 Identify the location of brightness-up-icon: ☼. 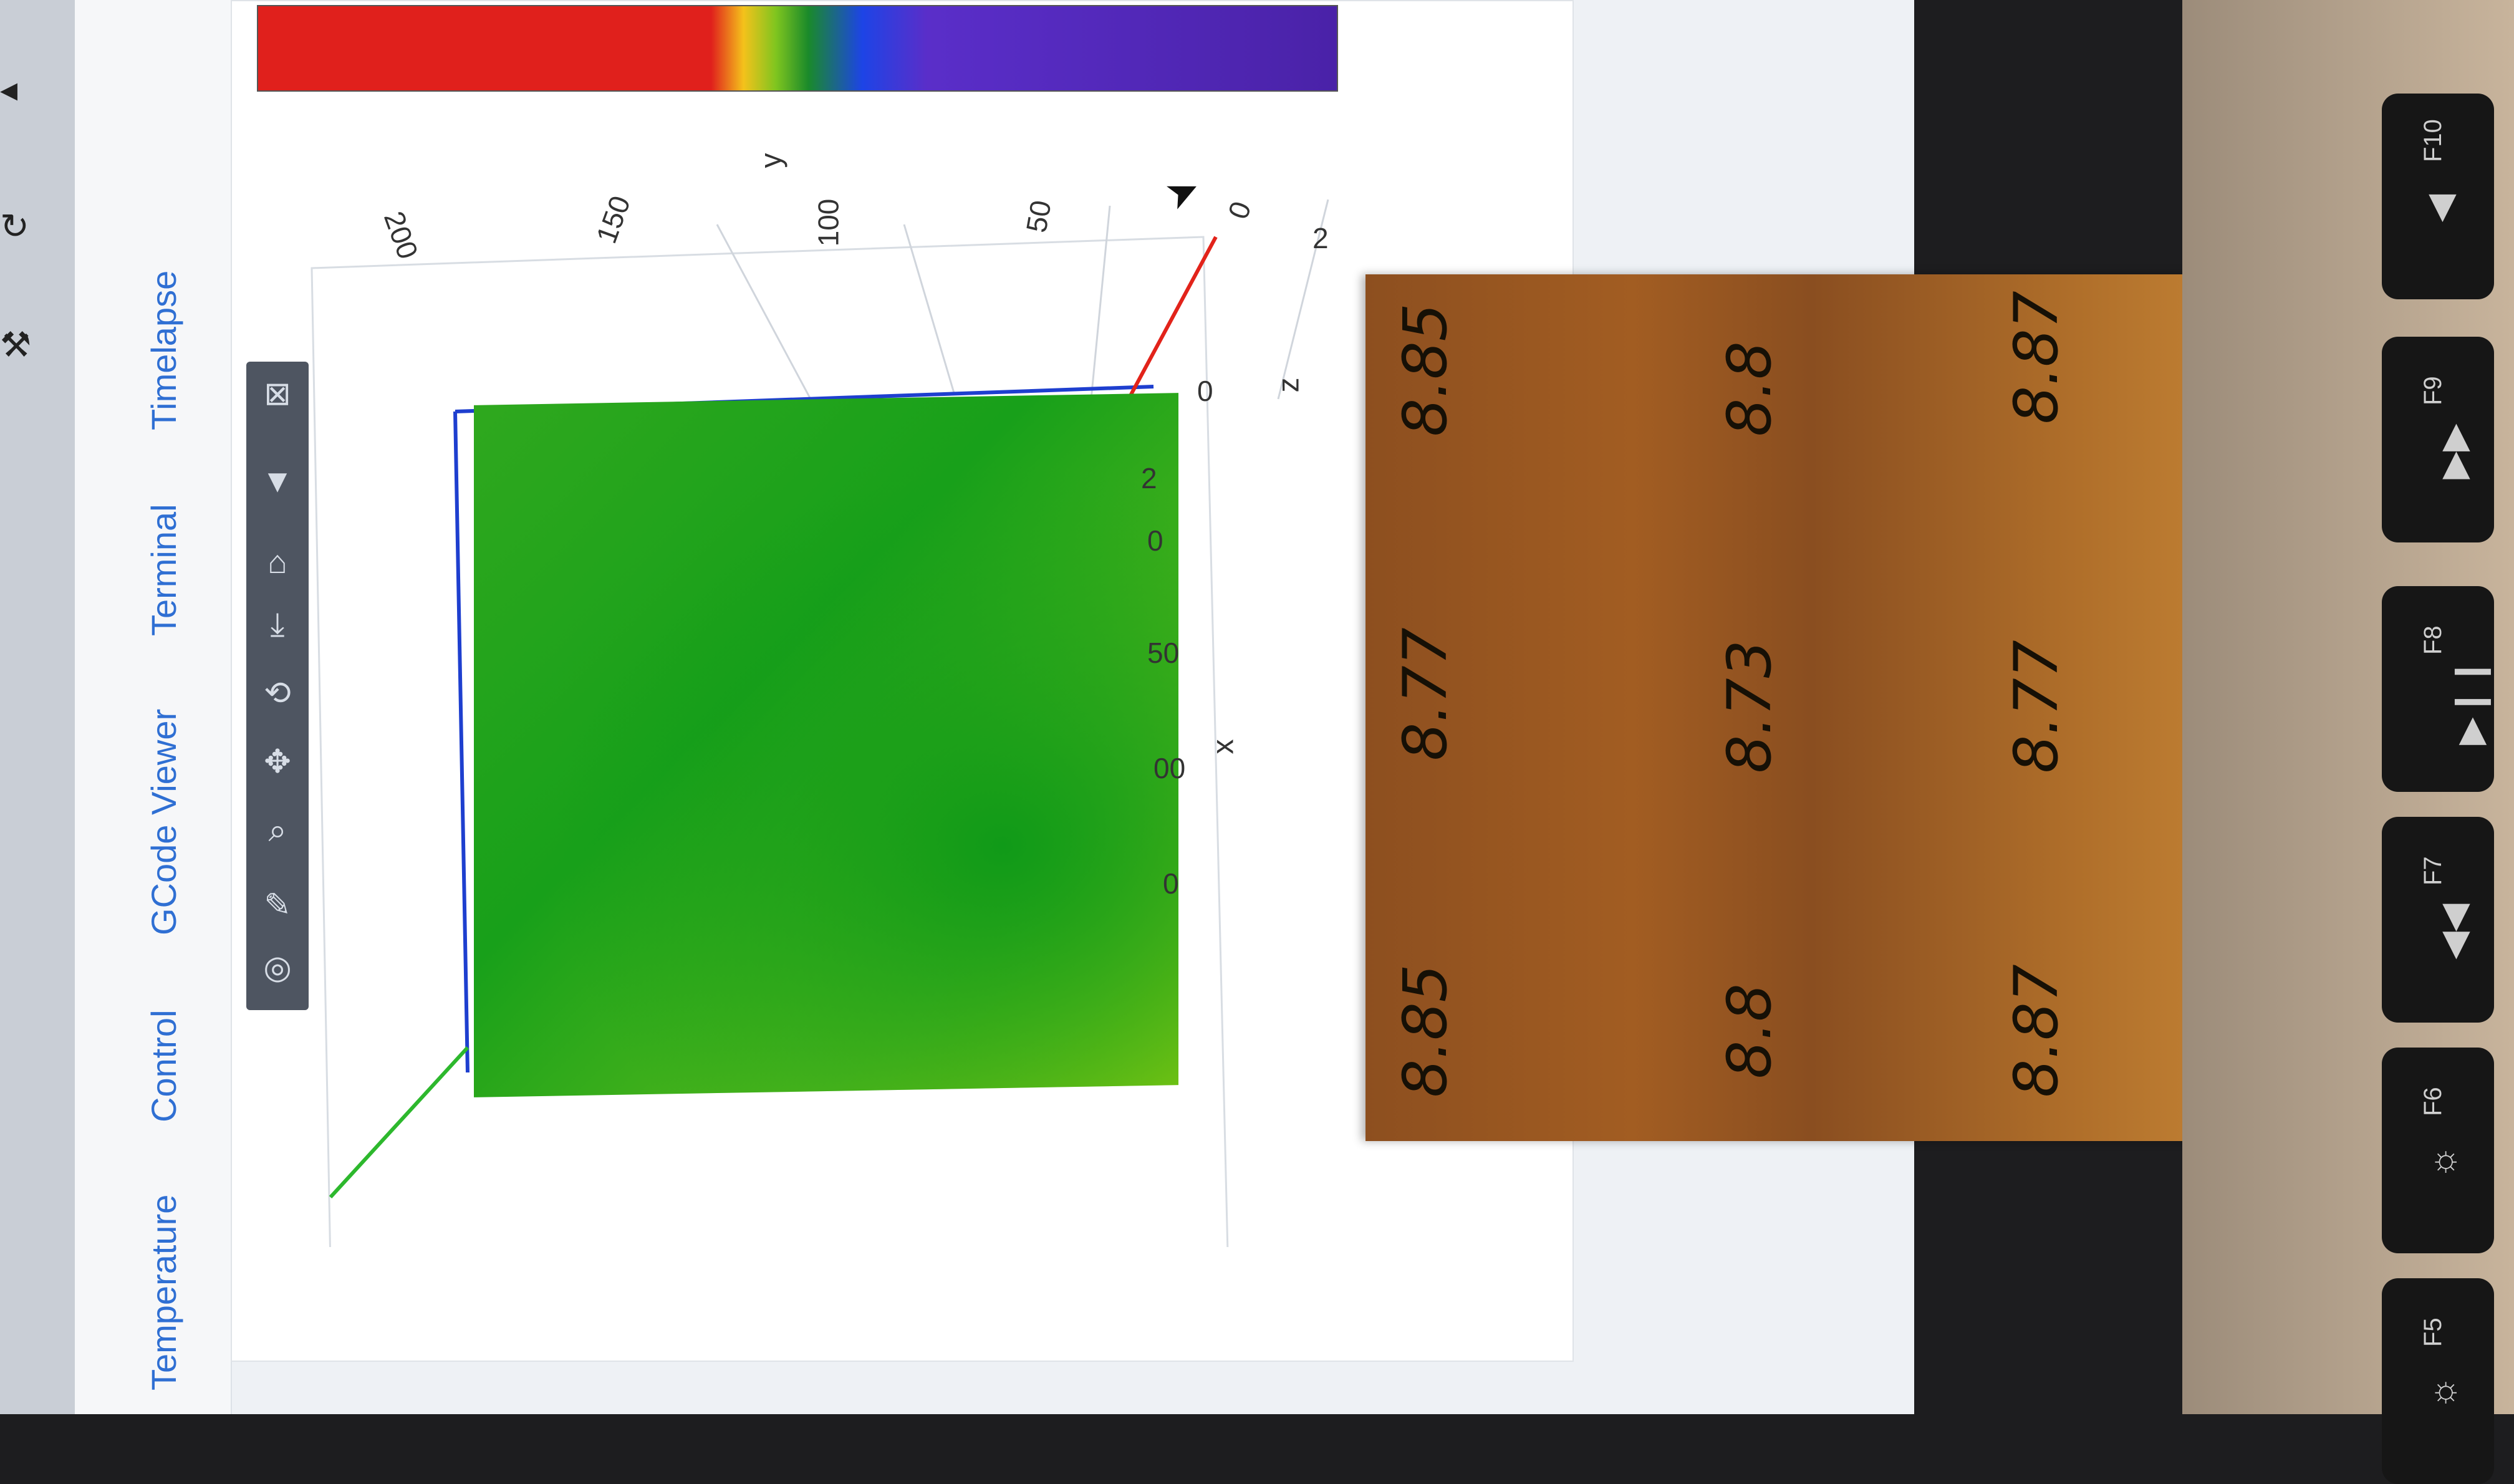
(2442, 1162).